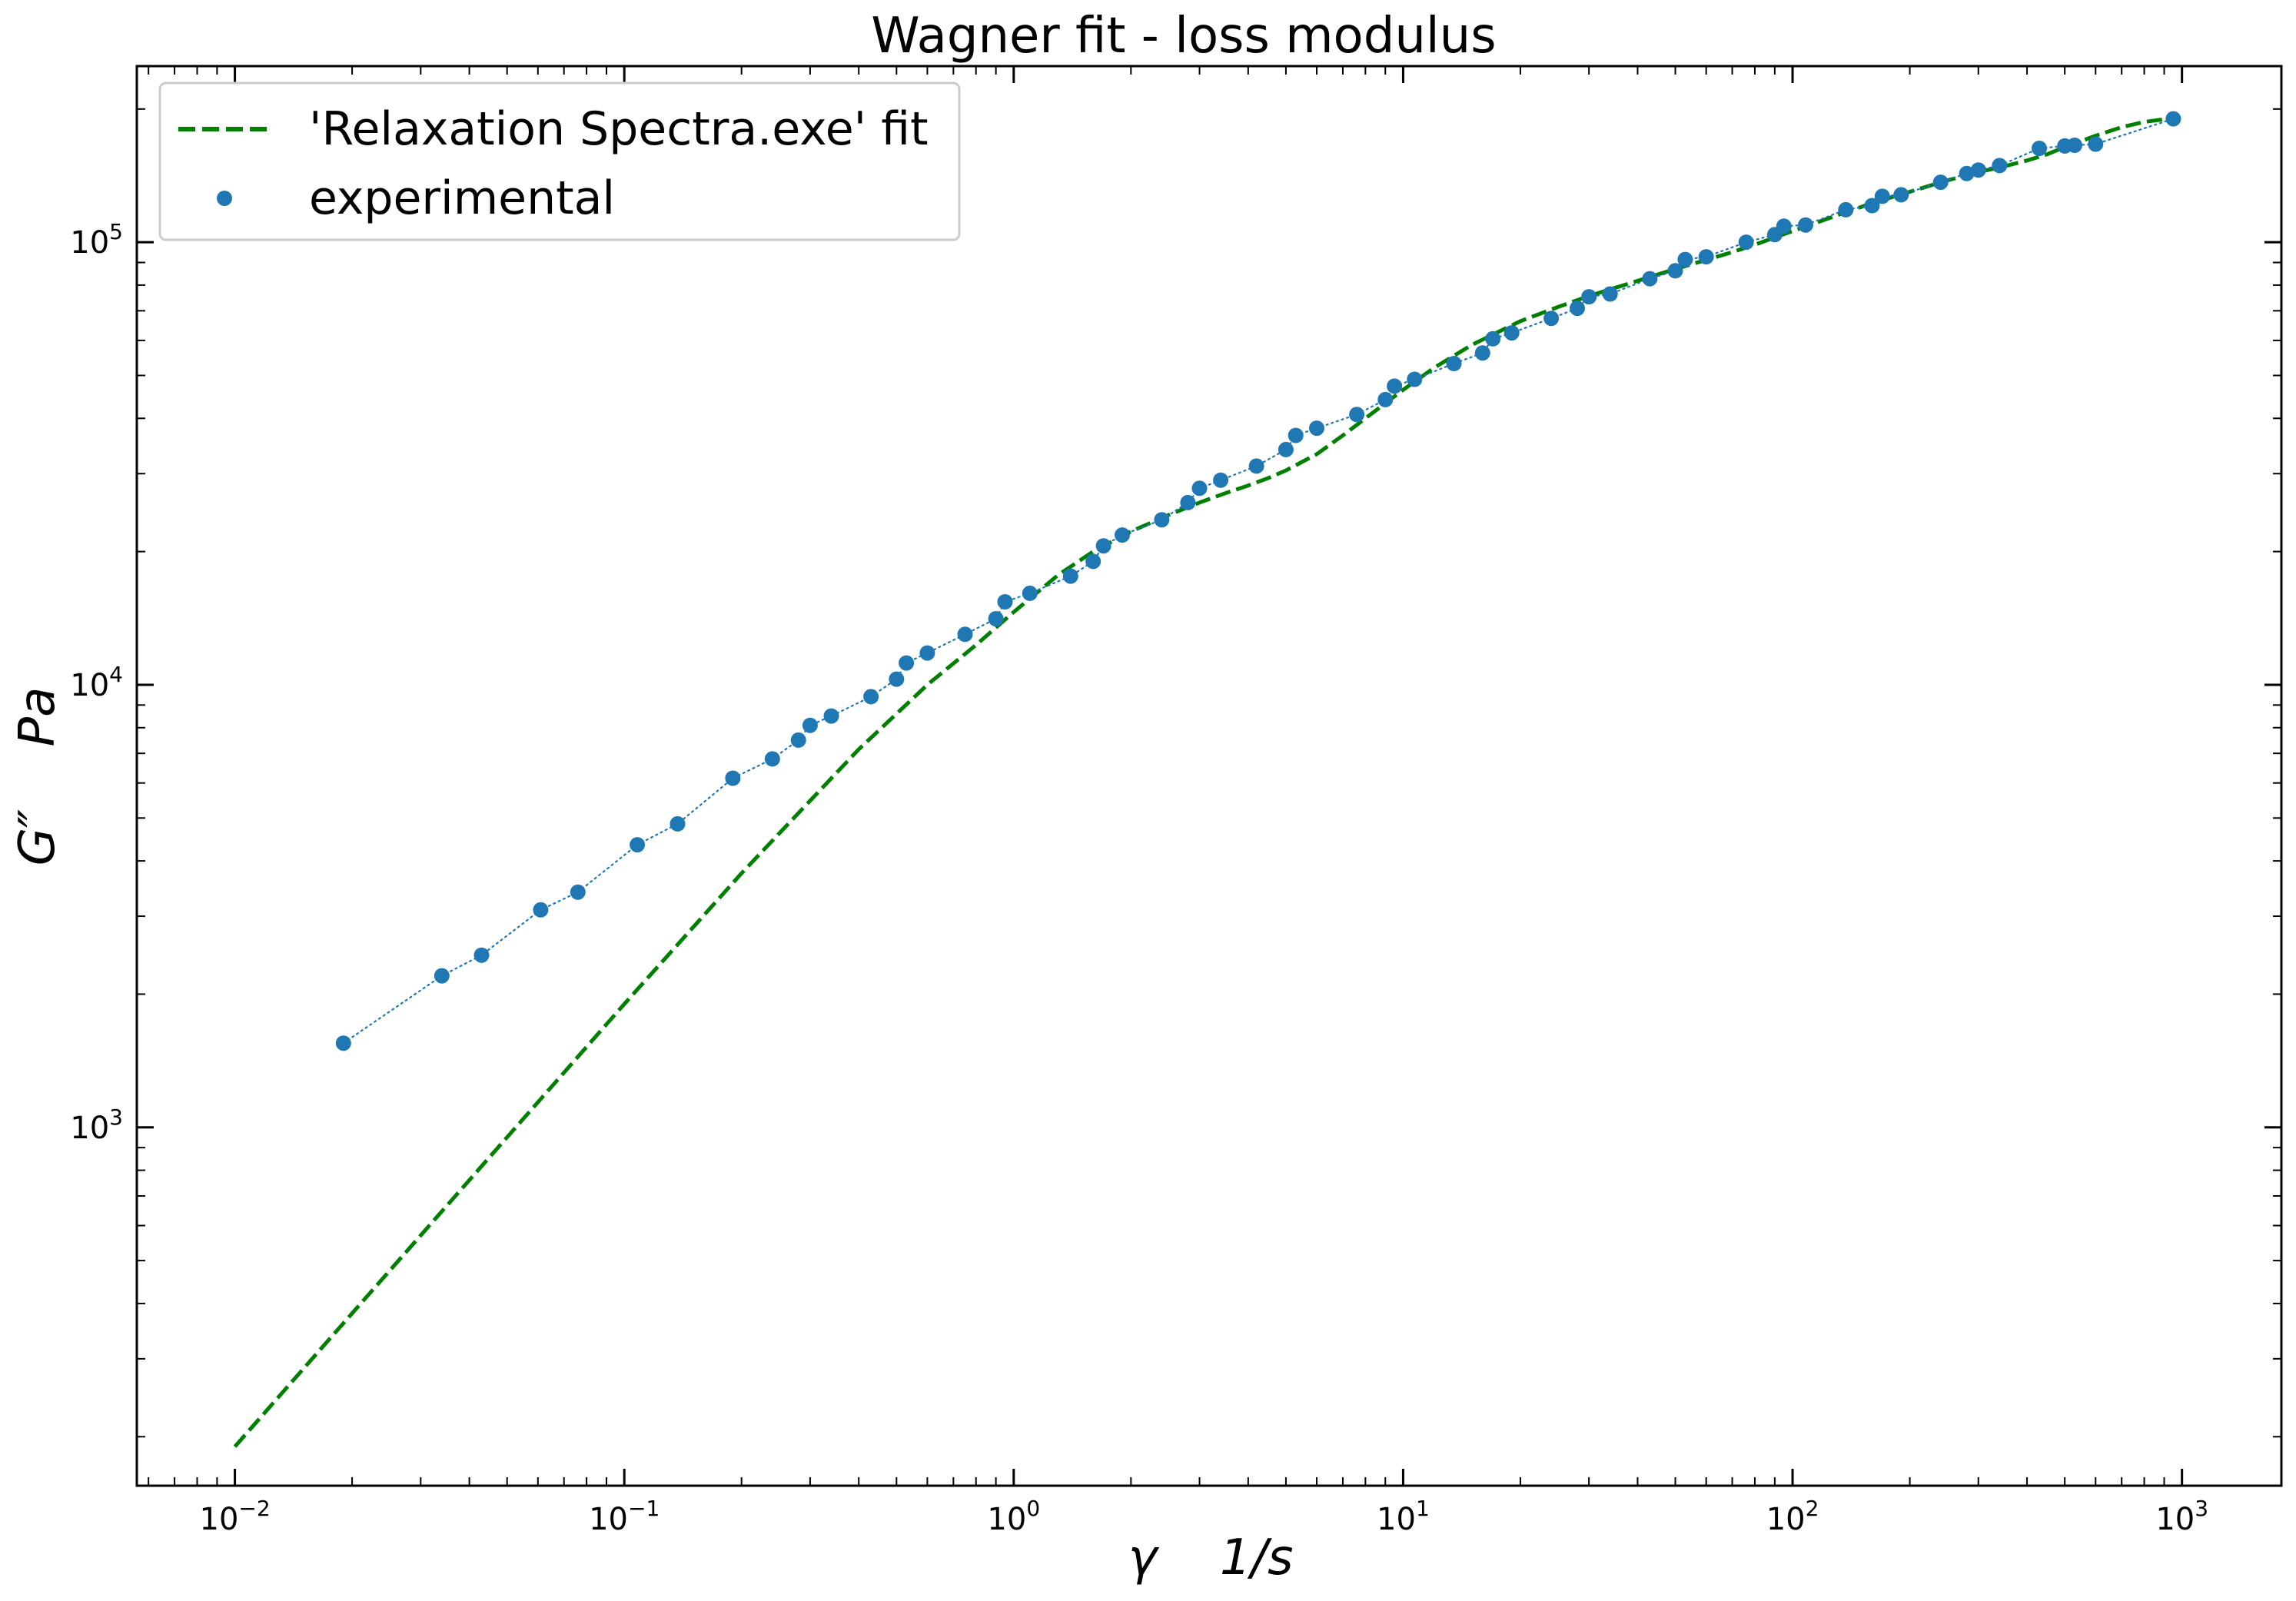 Image resolution: width=2296 pixels, height=1601 pixels. Describe the element at coordinates (96, 240) in the screenshot. I see `y-tick-label: 10⁵` at that location.